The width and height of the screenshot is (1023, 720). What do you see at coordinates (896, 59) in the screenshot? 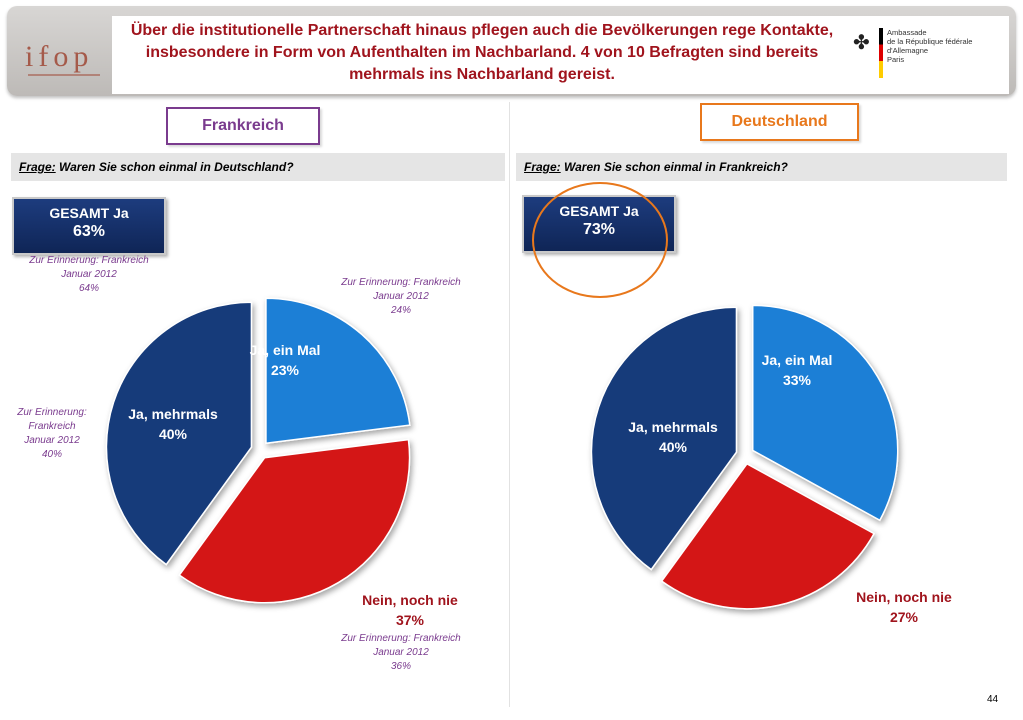
I see `embassy-line: Paris` at bounding box center [896, 59].